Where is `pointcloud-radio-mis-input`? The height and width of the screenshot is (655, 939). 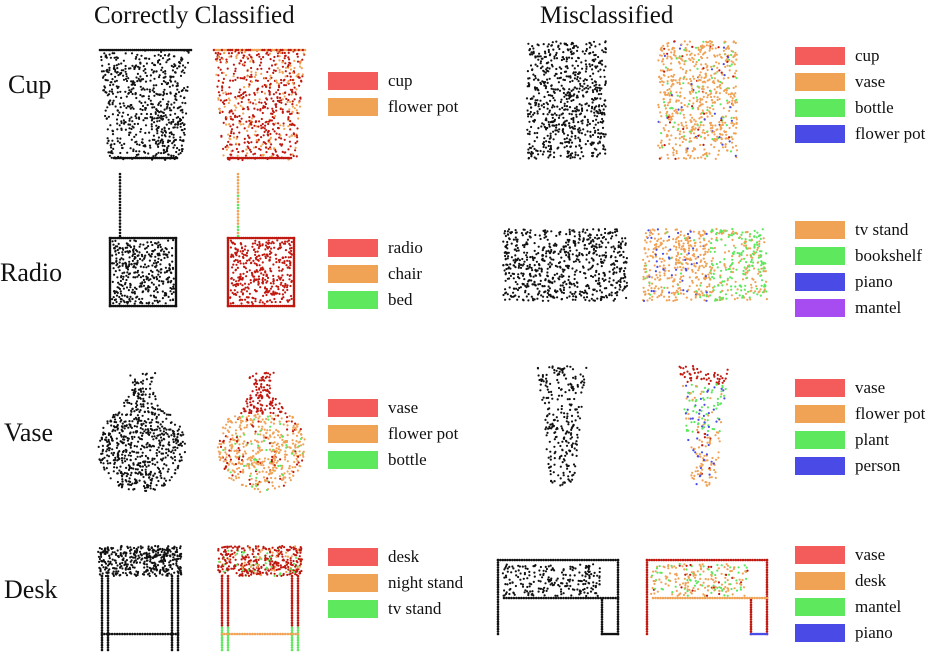 pointcloud-radio-mis-input is located at coordinates (565, 264).